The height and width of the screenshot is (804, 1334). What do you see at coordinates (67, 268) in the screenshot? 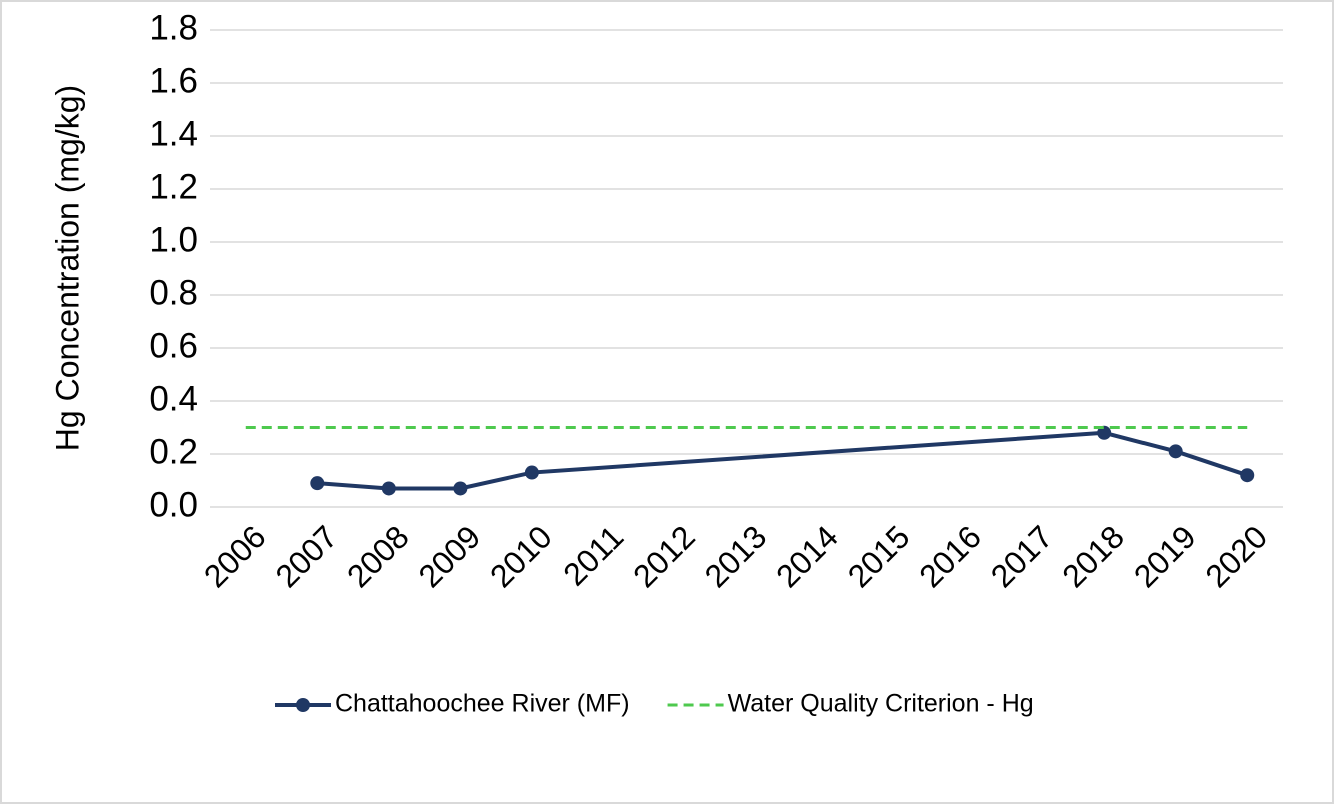
I see `y-axis-label: Hg Concentration (mg/kg)` at bounding box center [67, 268].